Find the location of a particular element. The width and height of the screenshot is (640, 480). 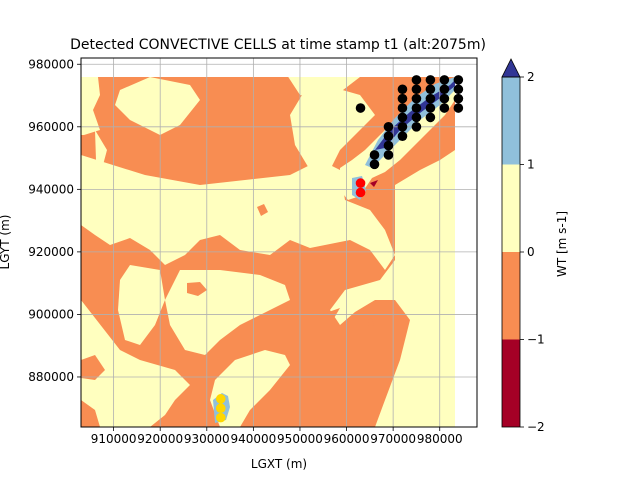

x-tick-label: 920000 is located at coordinates (160, 439).